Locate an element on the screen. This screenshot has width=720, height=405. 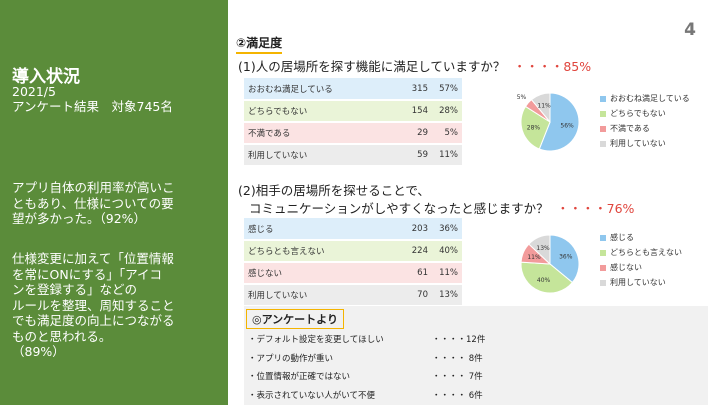
q1-table-row-label: おおむね満足している is located at coordinates (323, 89).